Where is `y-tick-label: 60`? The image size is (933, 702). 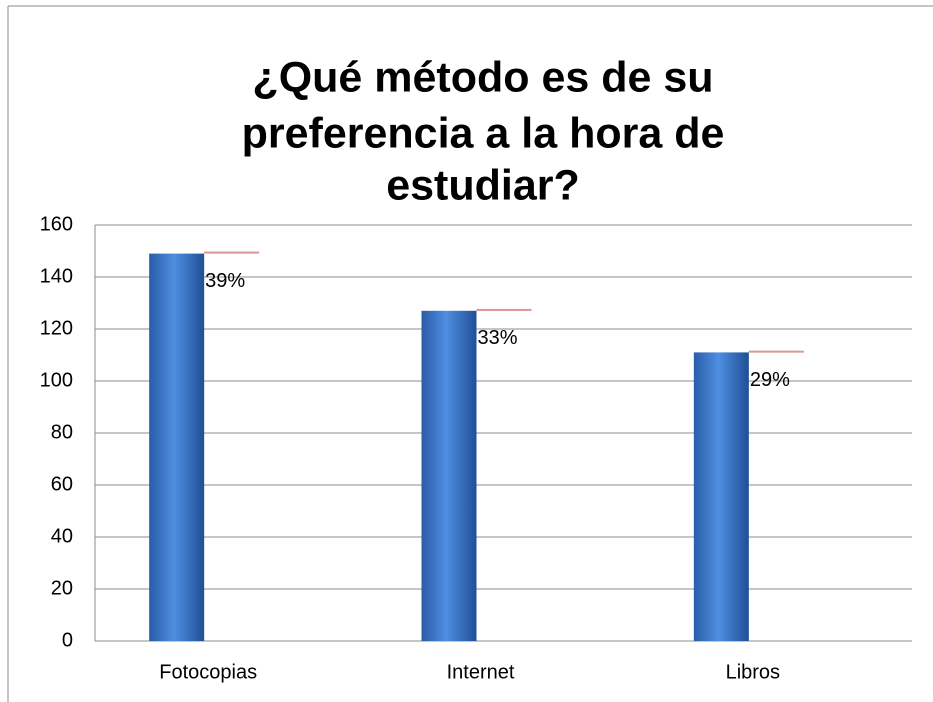
y-tick-label: 60 is located at coordinates (62, 484).